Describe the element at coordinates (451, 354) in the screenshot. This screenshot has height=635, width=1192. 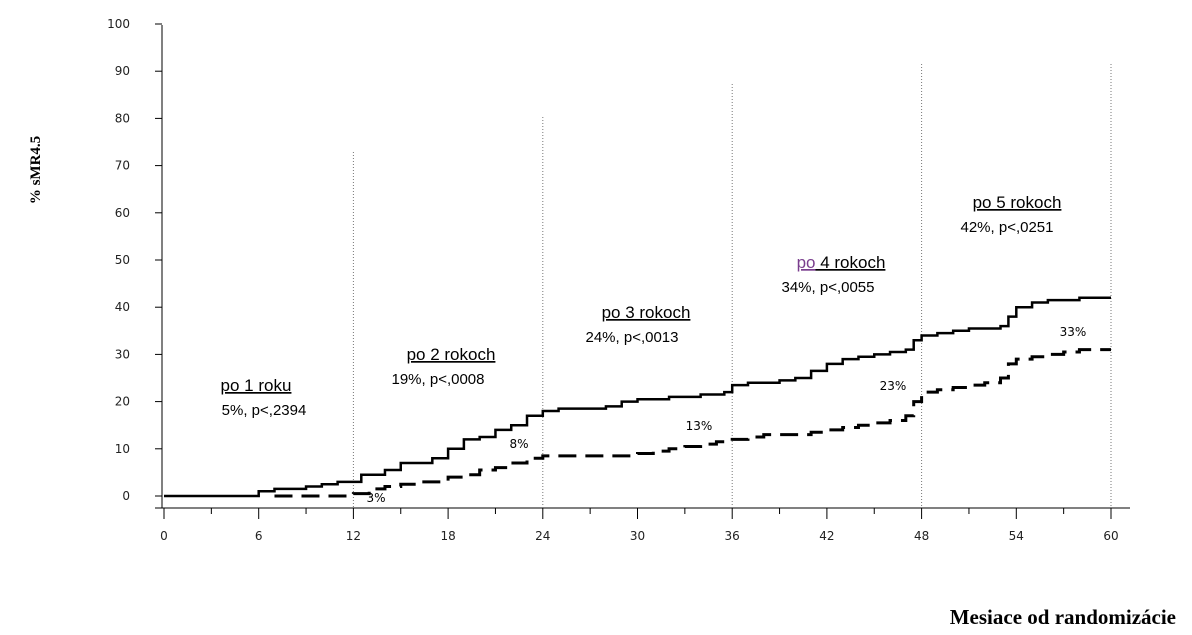
I see `annotation-2-title: po 2 rokoch` at that location.